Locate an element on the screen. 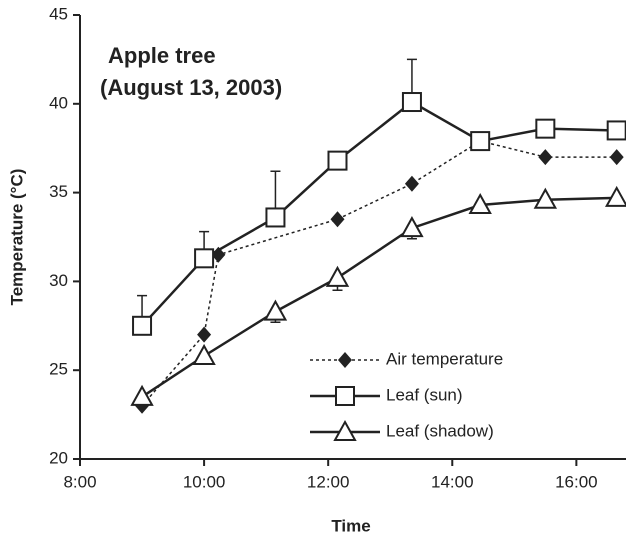  legend-label: Air temperature is located at coordinates (444, 358).